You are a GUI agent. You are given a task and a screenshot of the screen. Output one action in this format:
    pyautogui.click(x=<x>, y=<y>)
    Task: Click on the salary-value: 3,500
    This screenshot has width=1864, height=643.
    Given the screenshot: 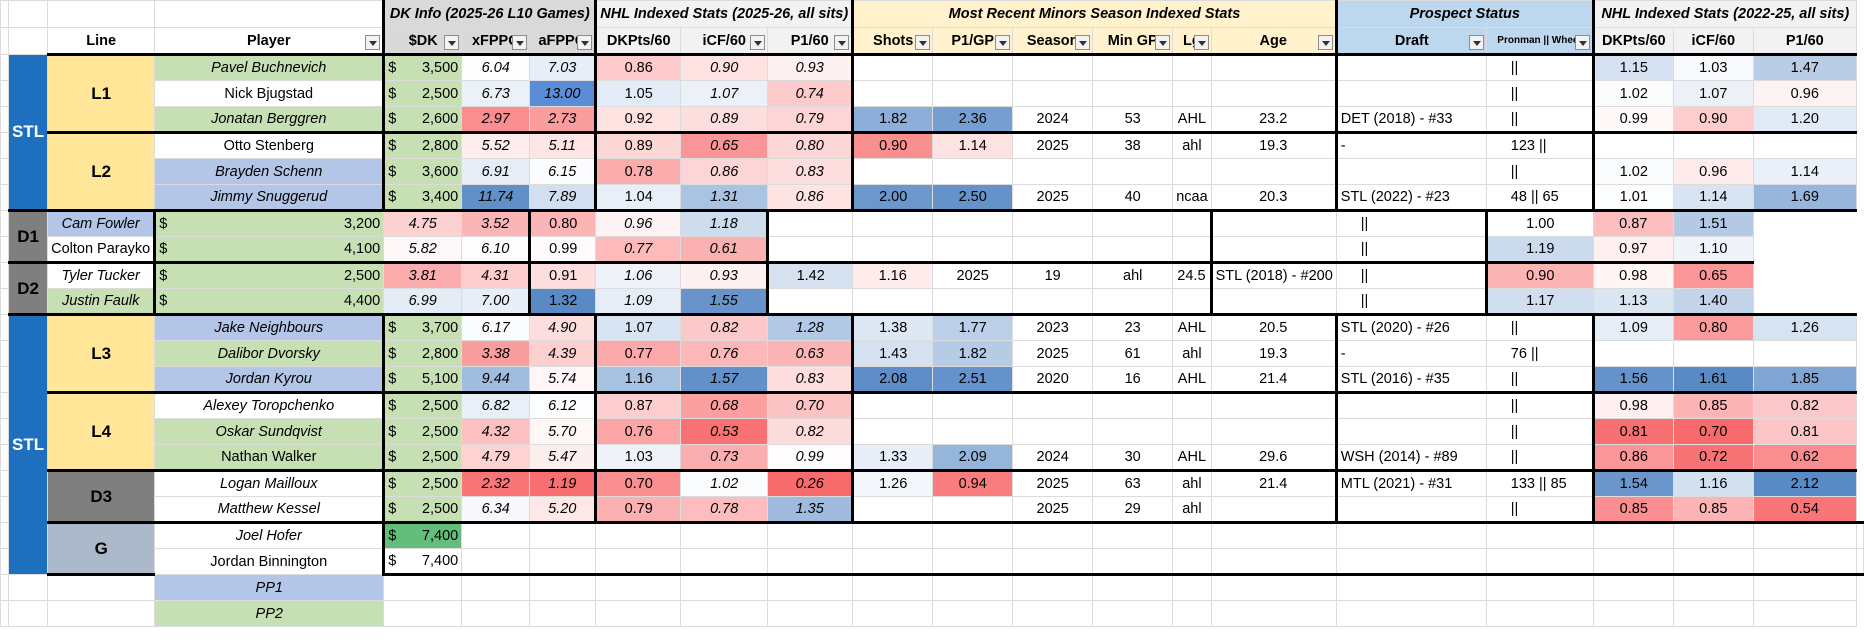 What is the action you would take?
    pyautogui.click(x=440, y=68)
    